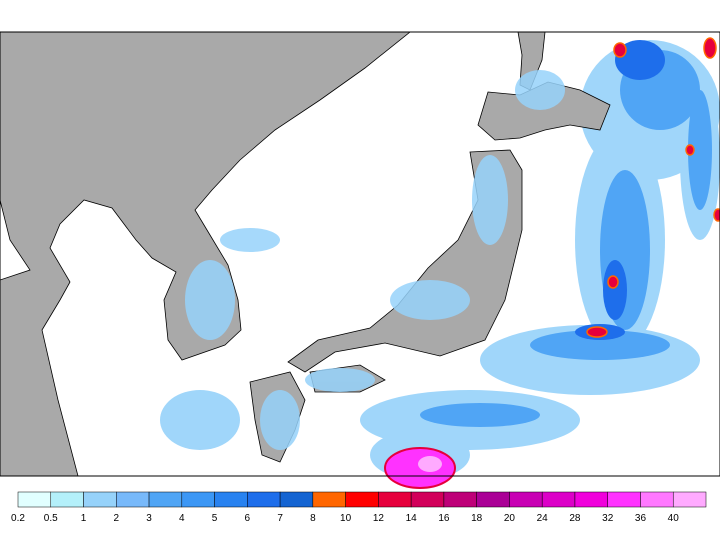 The image size is (720, 545). Describe the element at coordinates (477, 518) in the screenshot. I see `legend-label: 18` at that location.